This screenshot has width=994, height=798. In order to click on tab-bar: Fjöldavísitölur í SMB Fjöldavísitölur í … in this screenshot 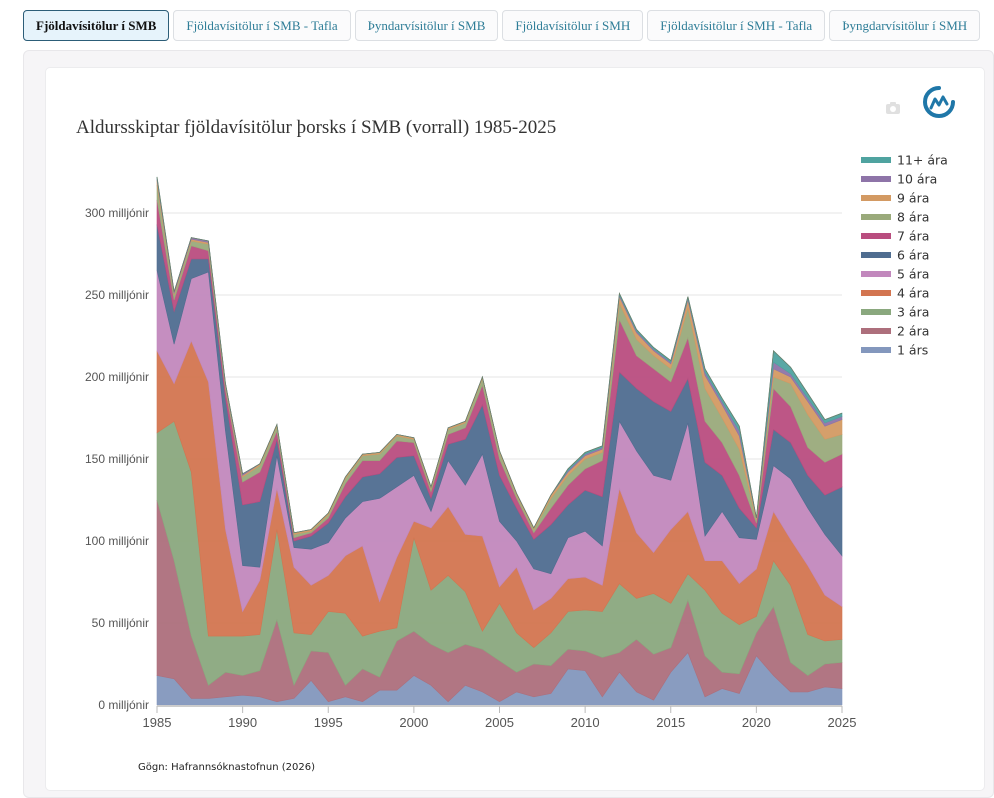, I will do `click(502, 25)`.